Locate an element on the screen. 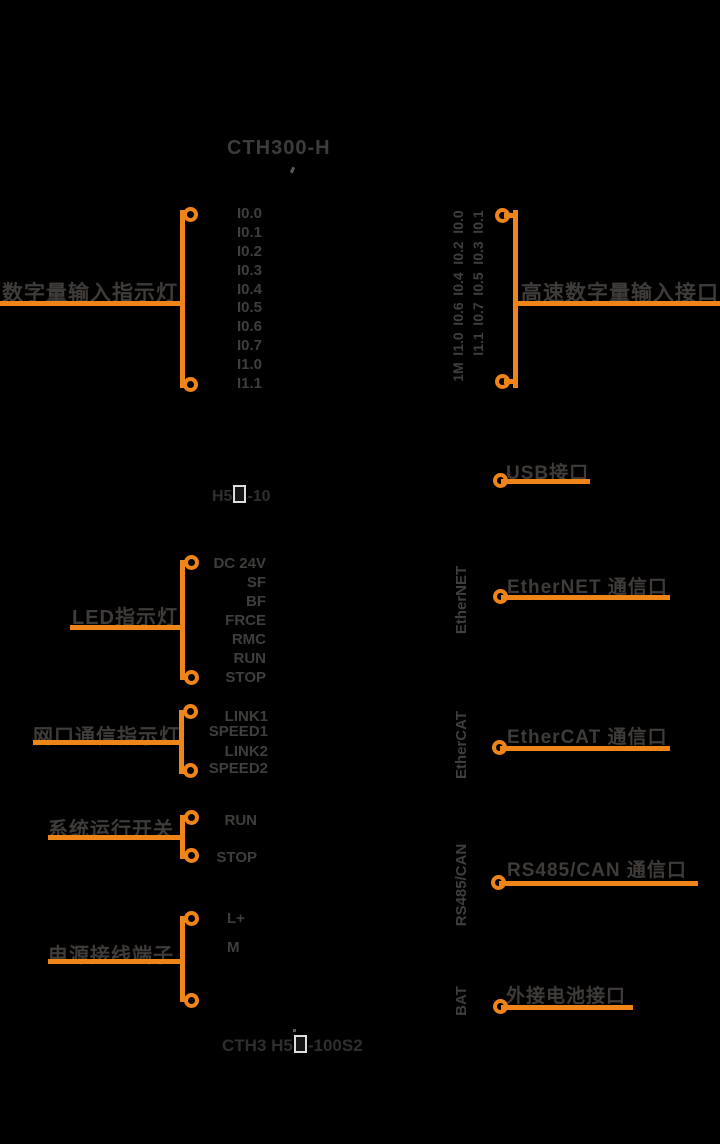 This screenshot has width=720, height=1144. dot-mark is located at coordinates (294, 1030).